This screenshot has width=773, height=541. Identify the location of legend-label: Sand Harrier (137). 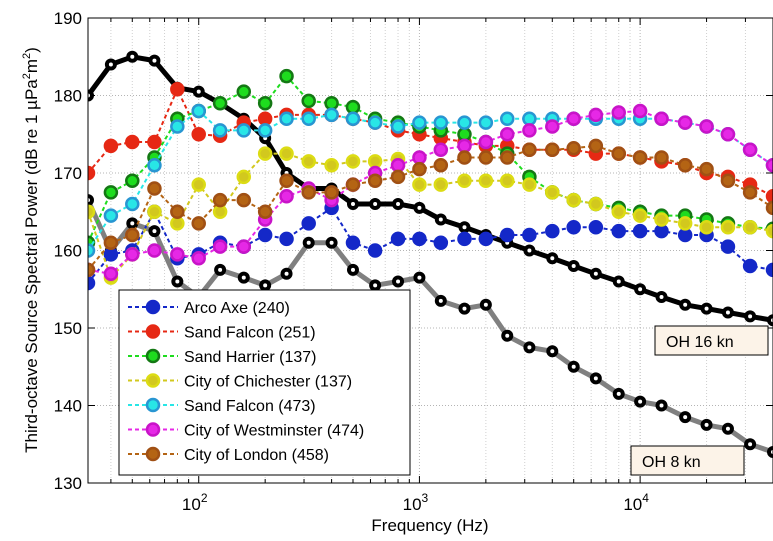
(250, 357).